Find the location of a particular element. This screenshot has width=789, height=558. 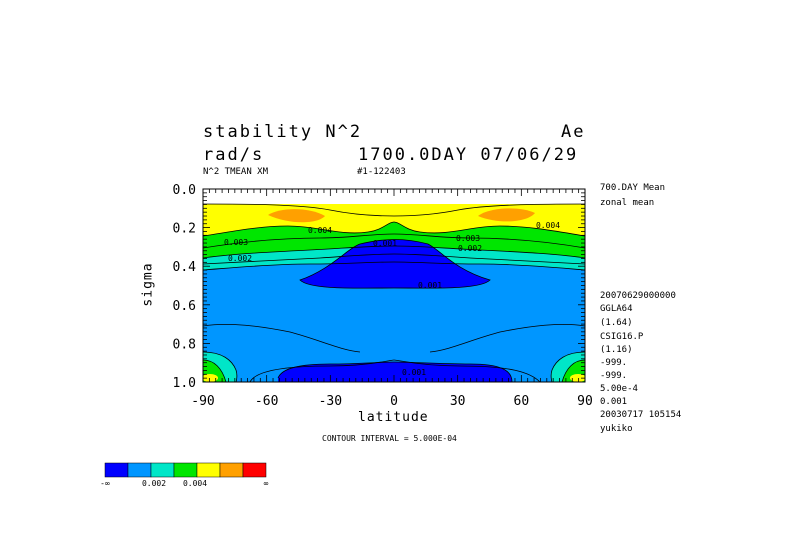

side-info-9: 5.00e-4 is located at coordinates (619, 389).